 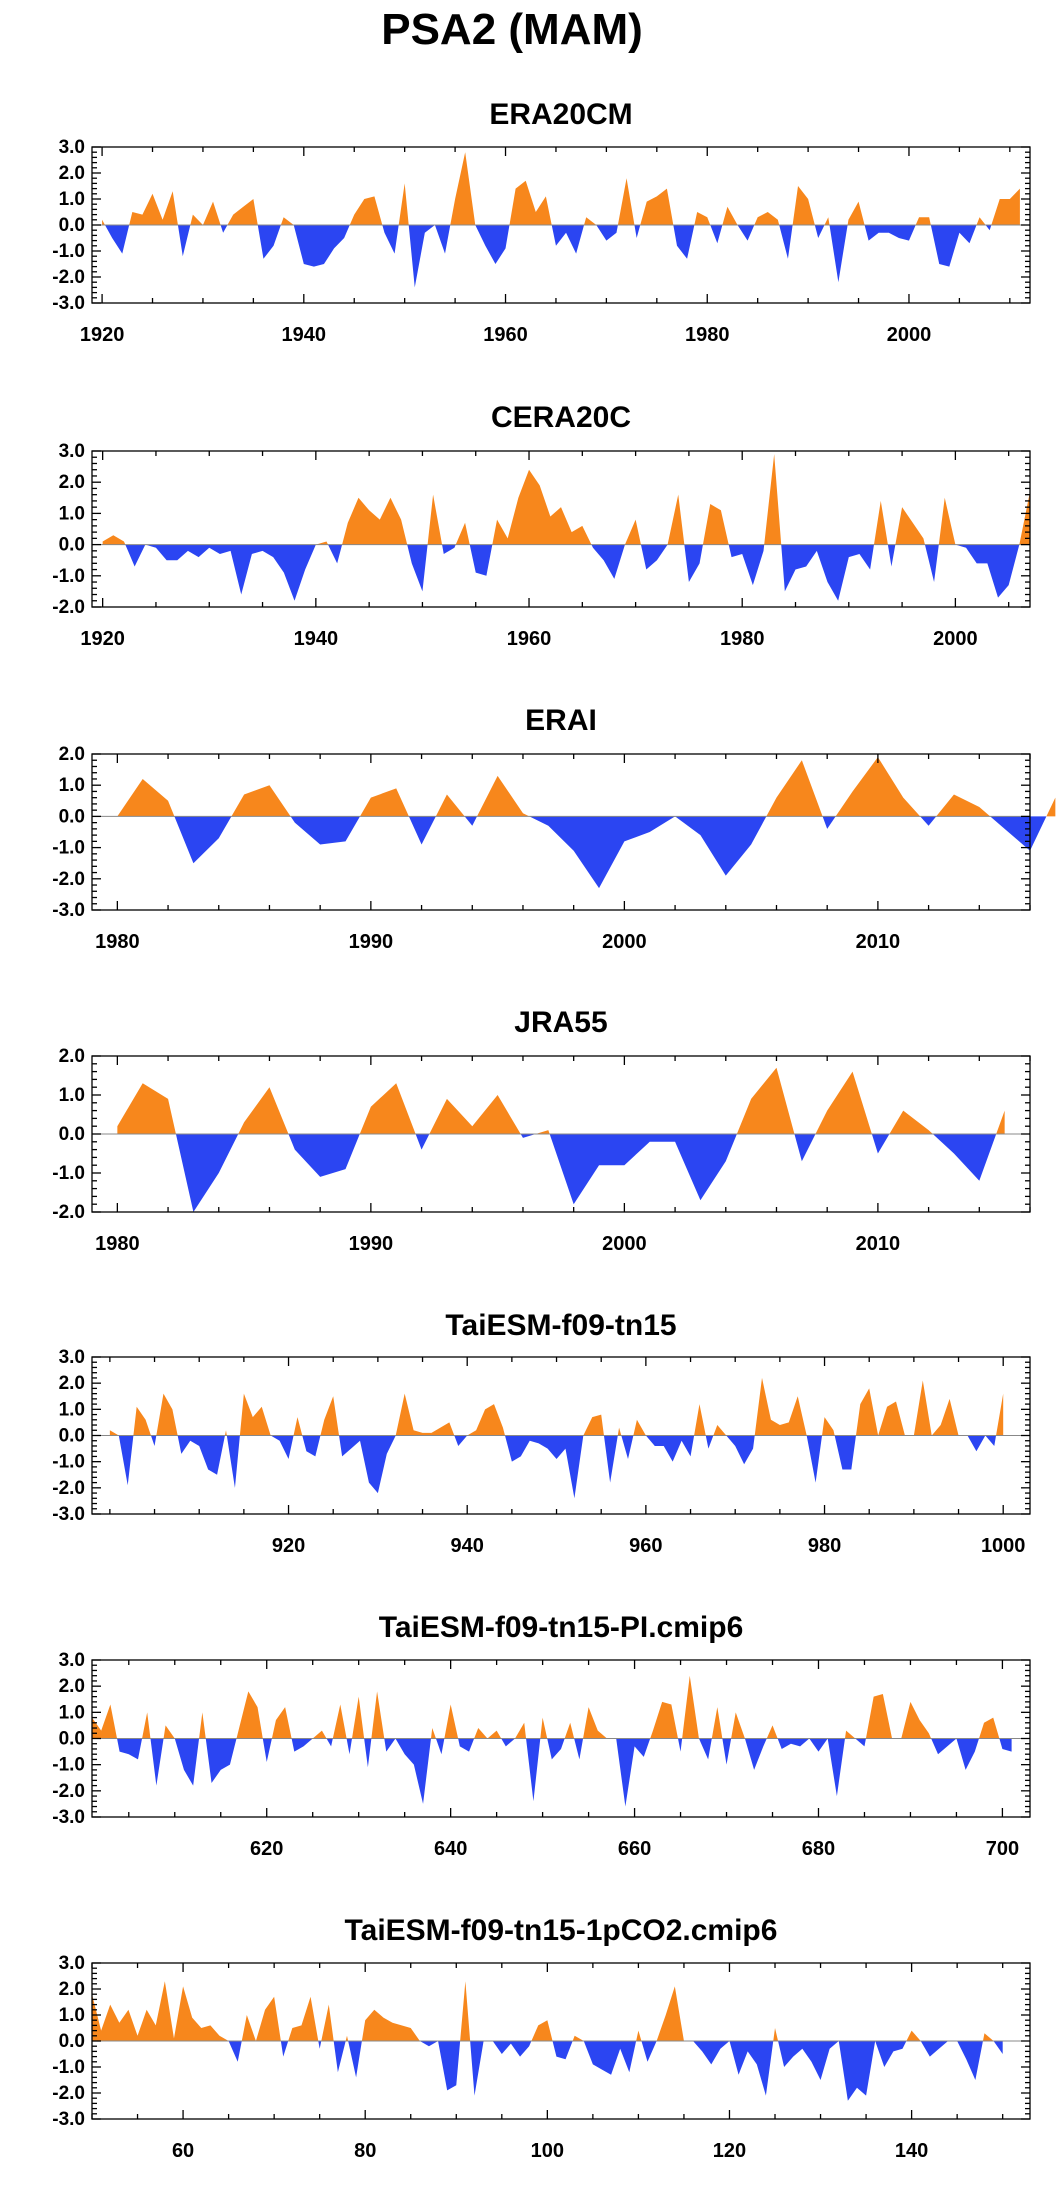 What do you see at coordinates (729, 2151) in the screenshot?
I see `x-tick-label: 120` at bounding box center [729, 2151].